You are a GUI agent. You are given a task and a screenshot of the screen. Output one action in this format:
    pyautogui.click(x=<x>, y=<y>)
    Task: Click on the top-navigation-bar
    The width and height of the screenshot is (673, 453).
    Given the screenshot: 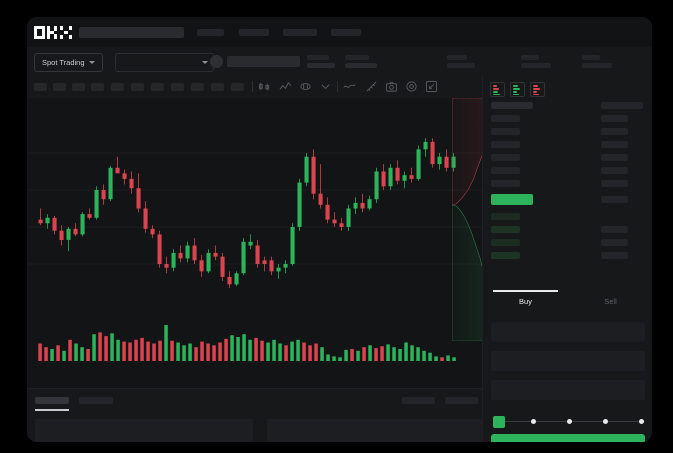 What is the action you would take?
    pyautogui.click(x=339, y=32)
    